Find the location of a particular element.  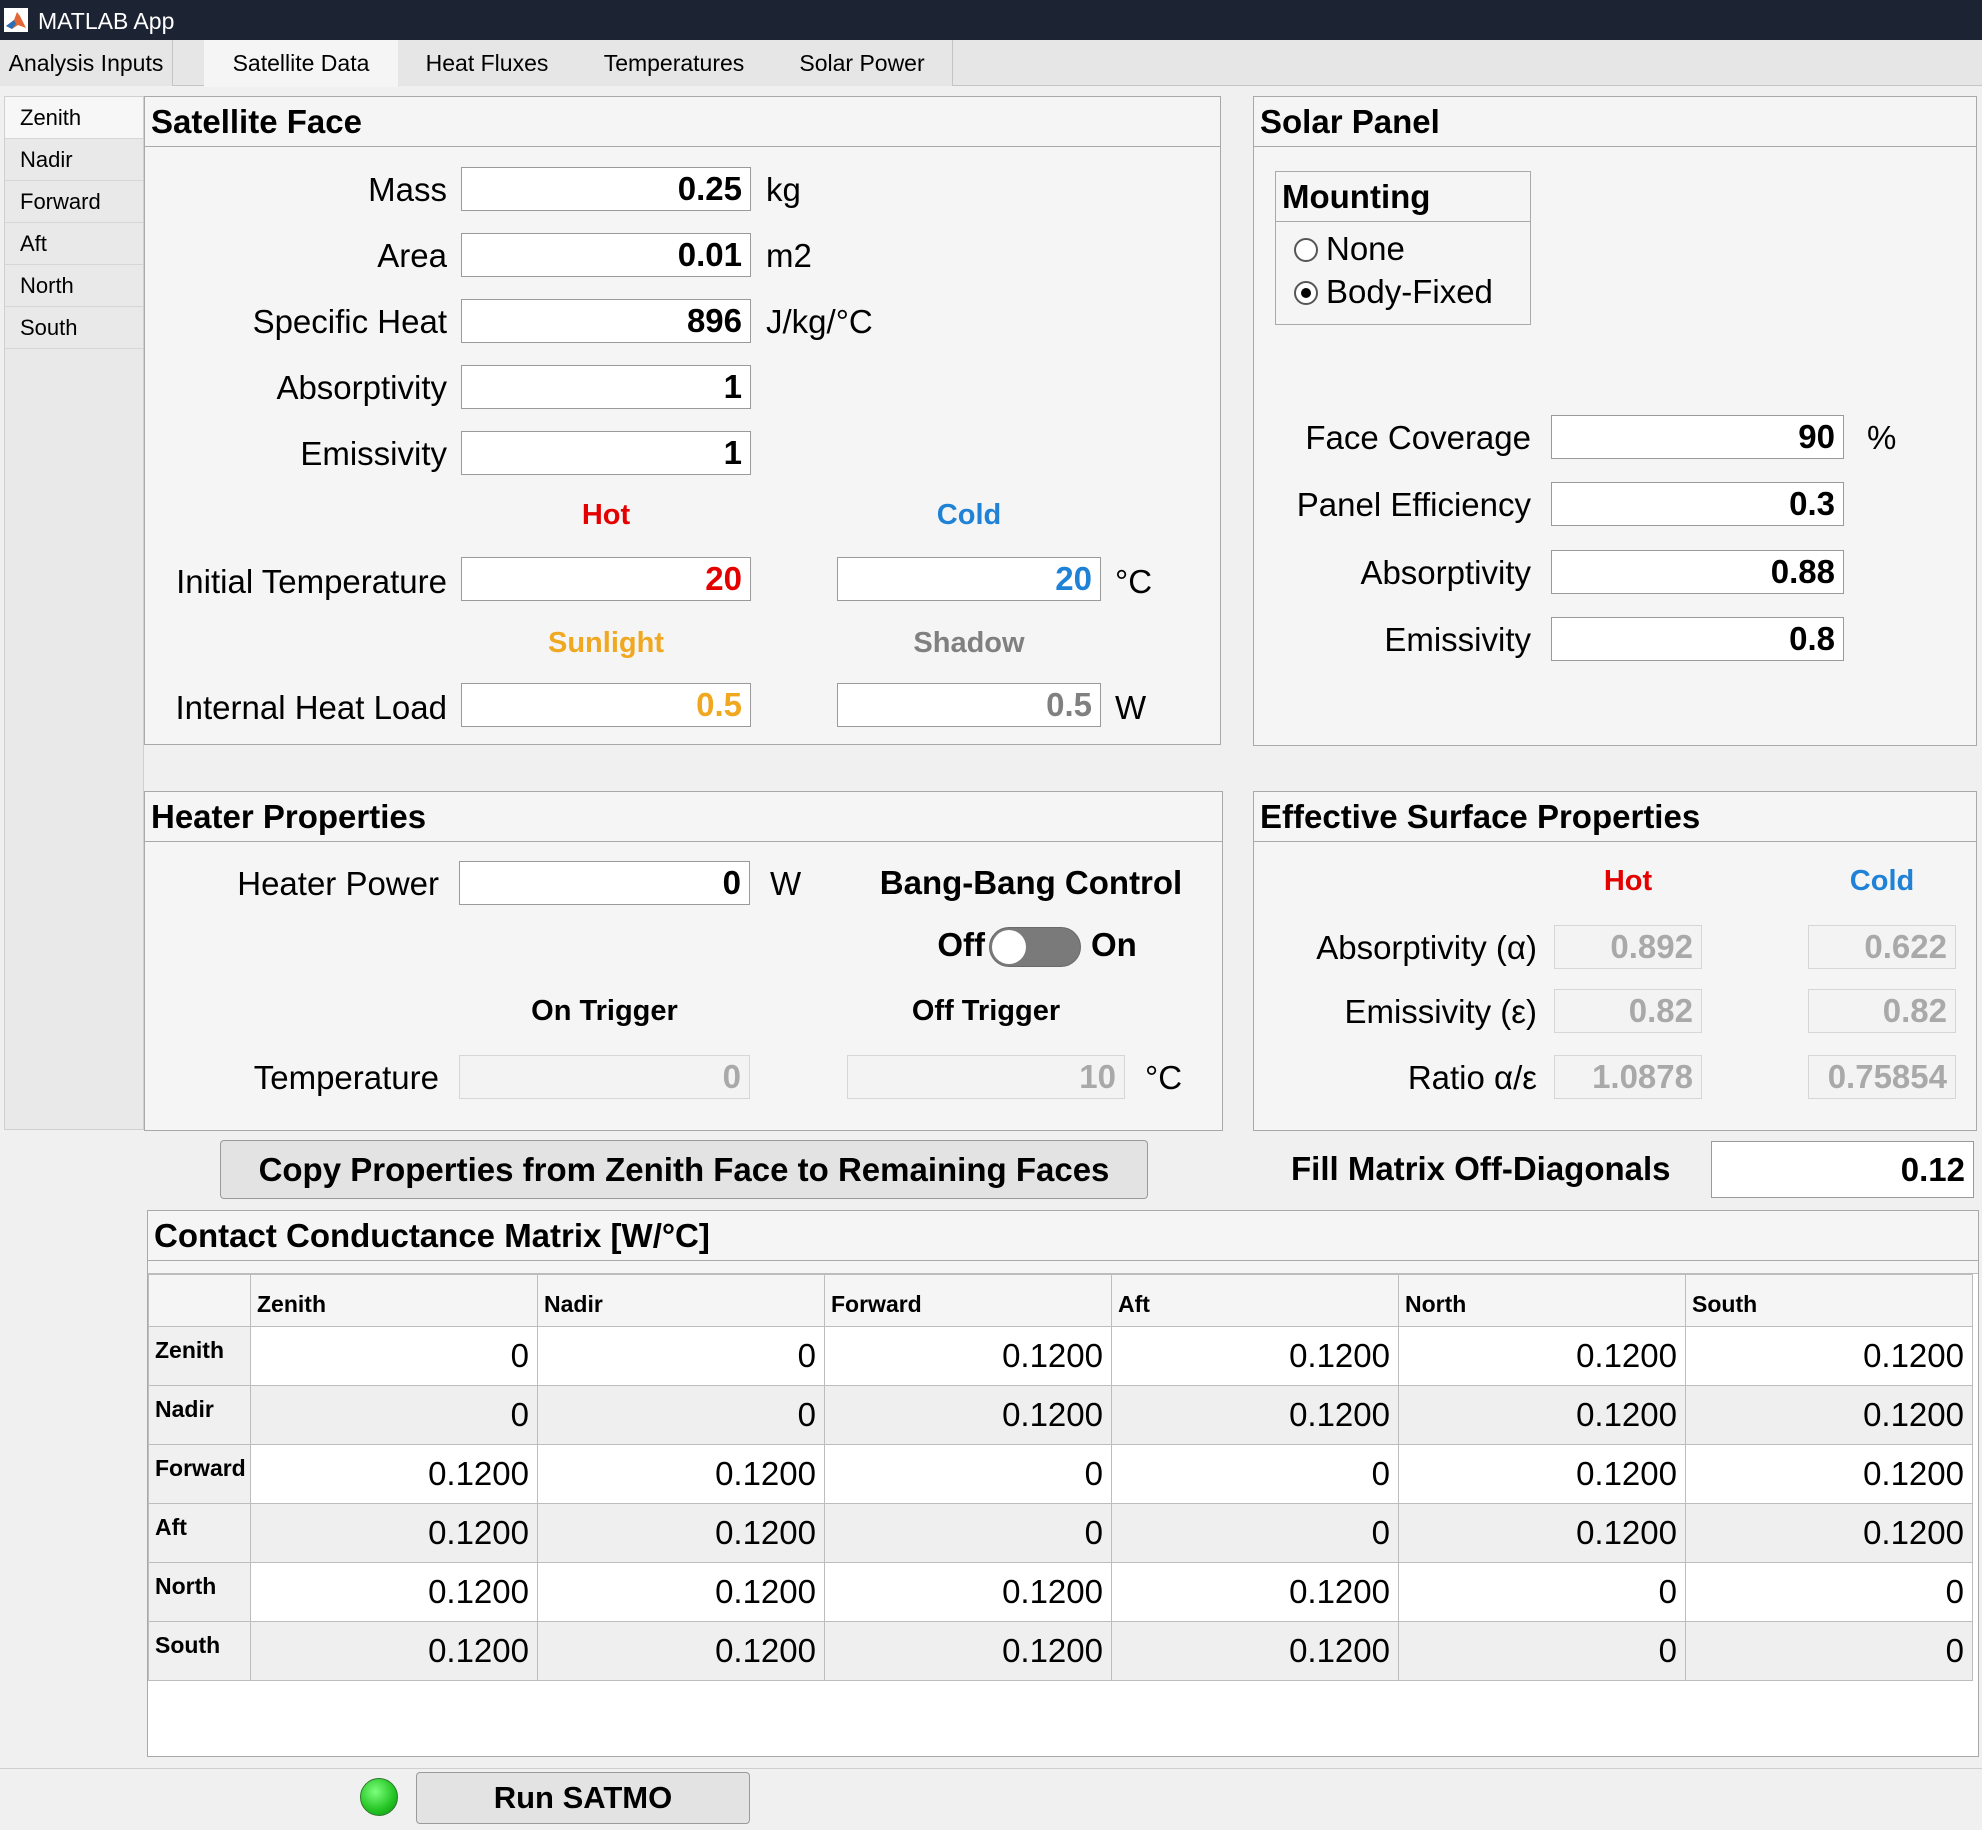

table-row: Zenith 0 0 0.1200 0.1200 0.1200 0.1200 is located at coordinates (1060, 1356).